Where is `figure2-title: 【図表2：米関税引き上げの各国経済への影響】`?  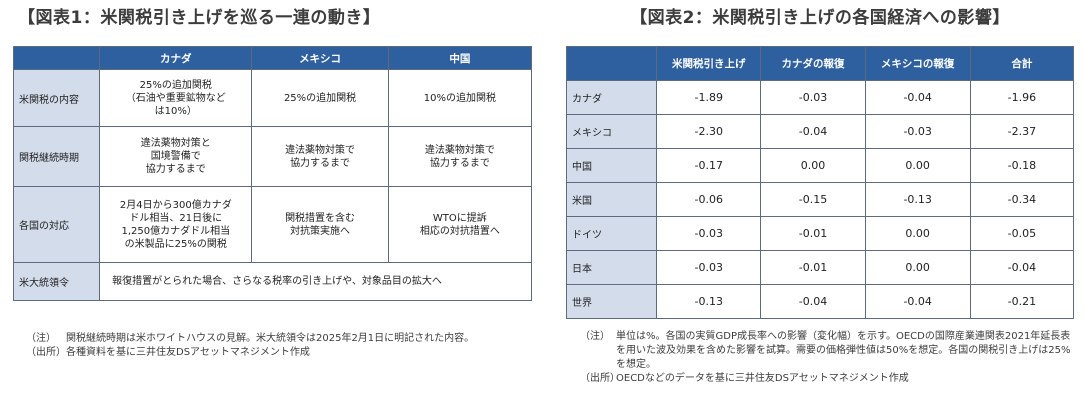
figure2-title: 【図表2：米関税引き上げの各国経済への影響】 is located at coordinates (820, 18).